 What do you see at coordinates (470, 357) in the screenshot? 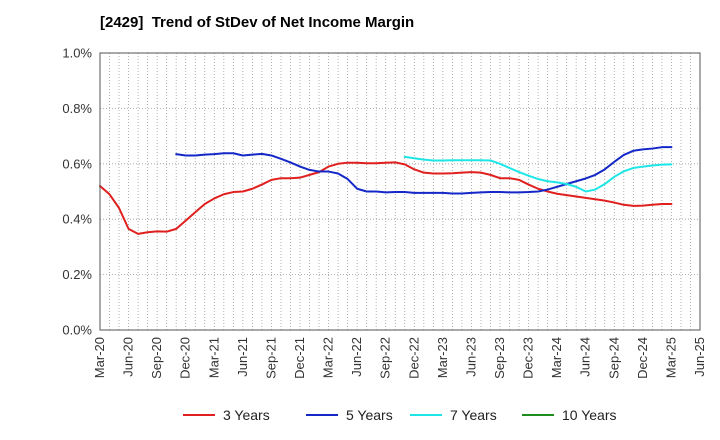
I see `x-tick-label: Jun-23` at bounding box center [470, 357].